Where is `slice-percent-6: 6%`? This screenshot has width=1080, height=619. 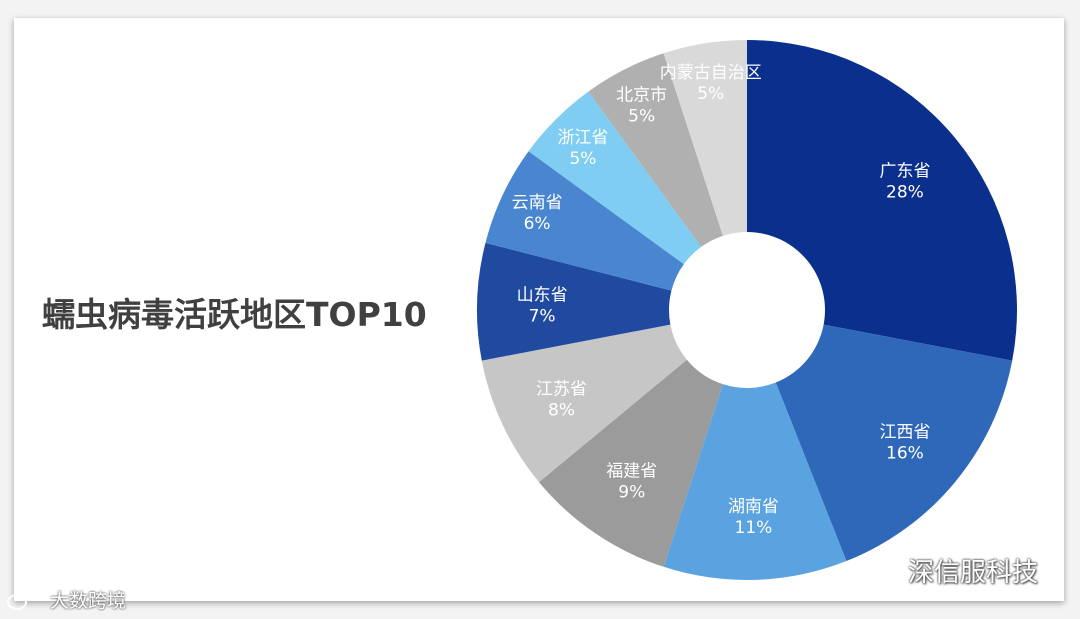
slice-percent-6: 6% is located at coordinates (537, 224).